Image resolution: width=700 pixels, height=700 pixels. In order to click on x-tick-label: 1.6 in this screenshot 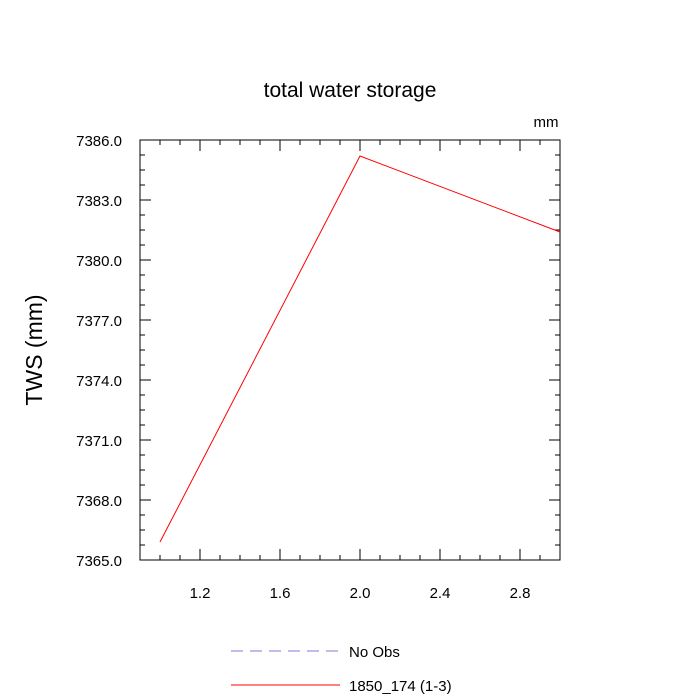, I will do `click(280, 593)`.